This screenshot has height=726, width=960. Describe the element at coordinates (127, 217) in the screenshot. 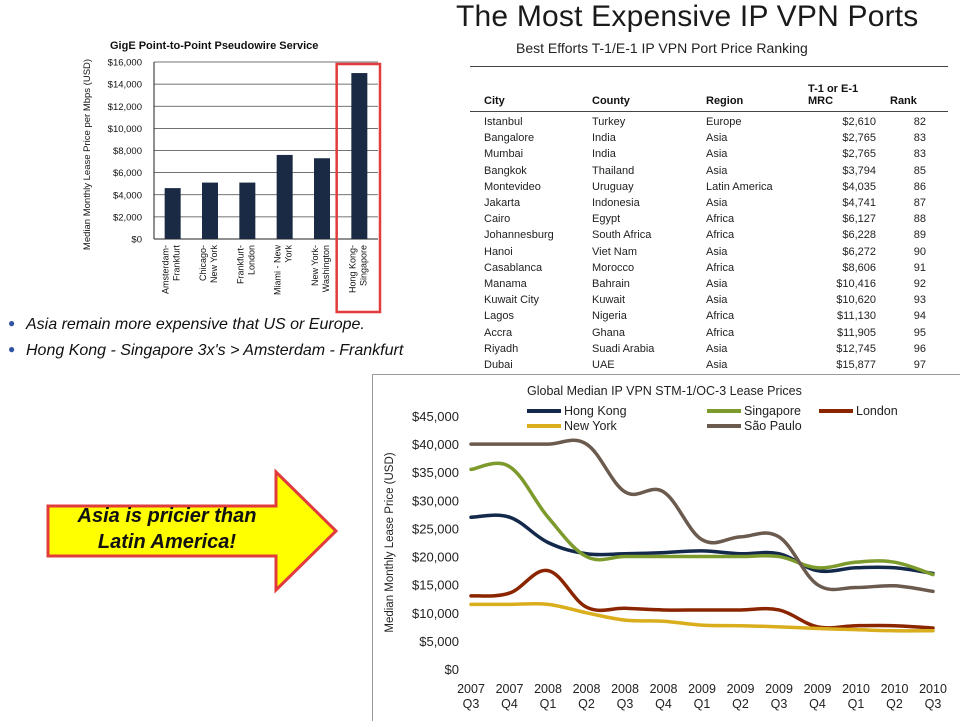

I see `y-tick-label: $2,000` at that location.